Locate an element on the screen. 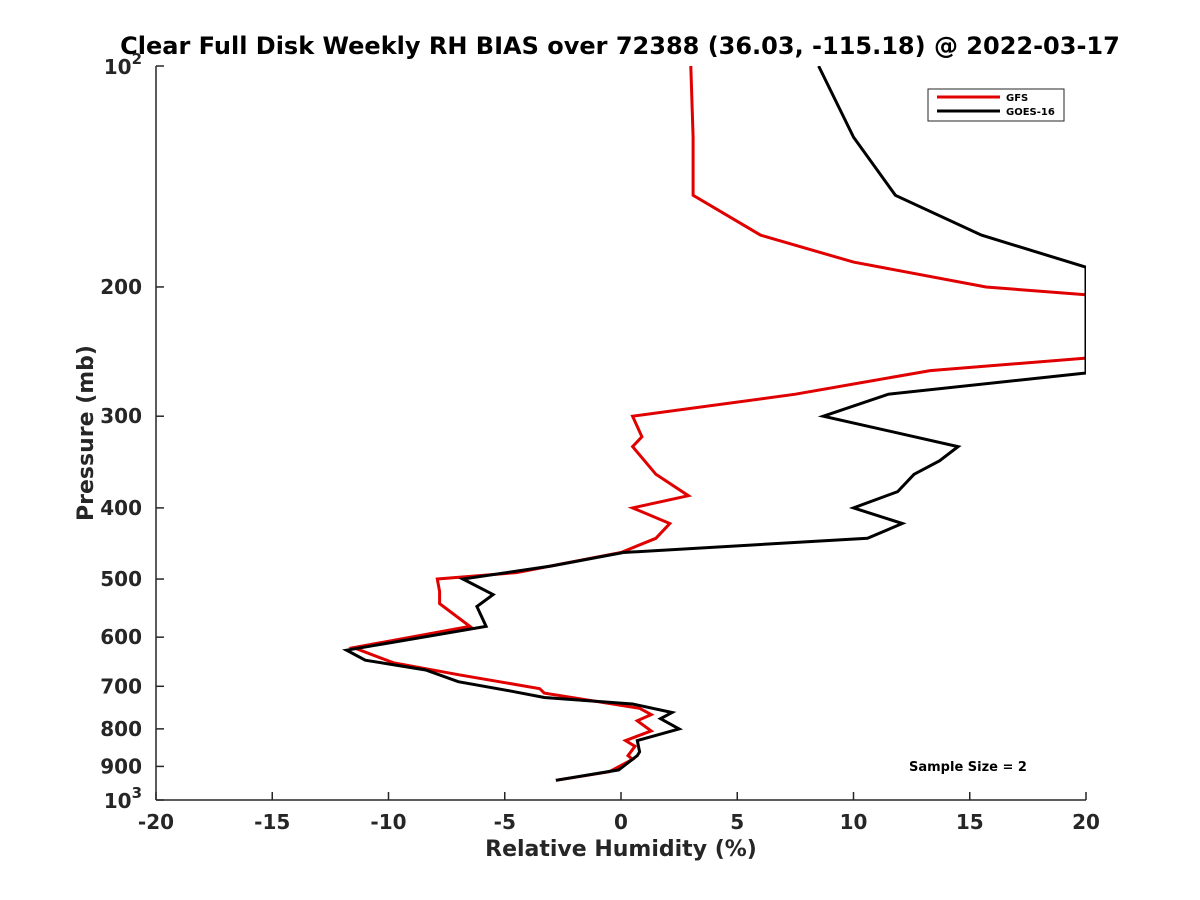 This screenshot has width=1200, height=900. y-tick-exponent: 2 is located at coordinates (137, 59).